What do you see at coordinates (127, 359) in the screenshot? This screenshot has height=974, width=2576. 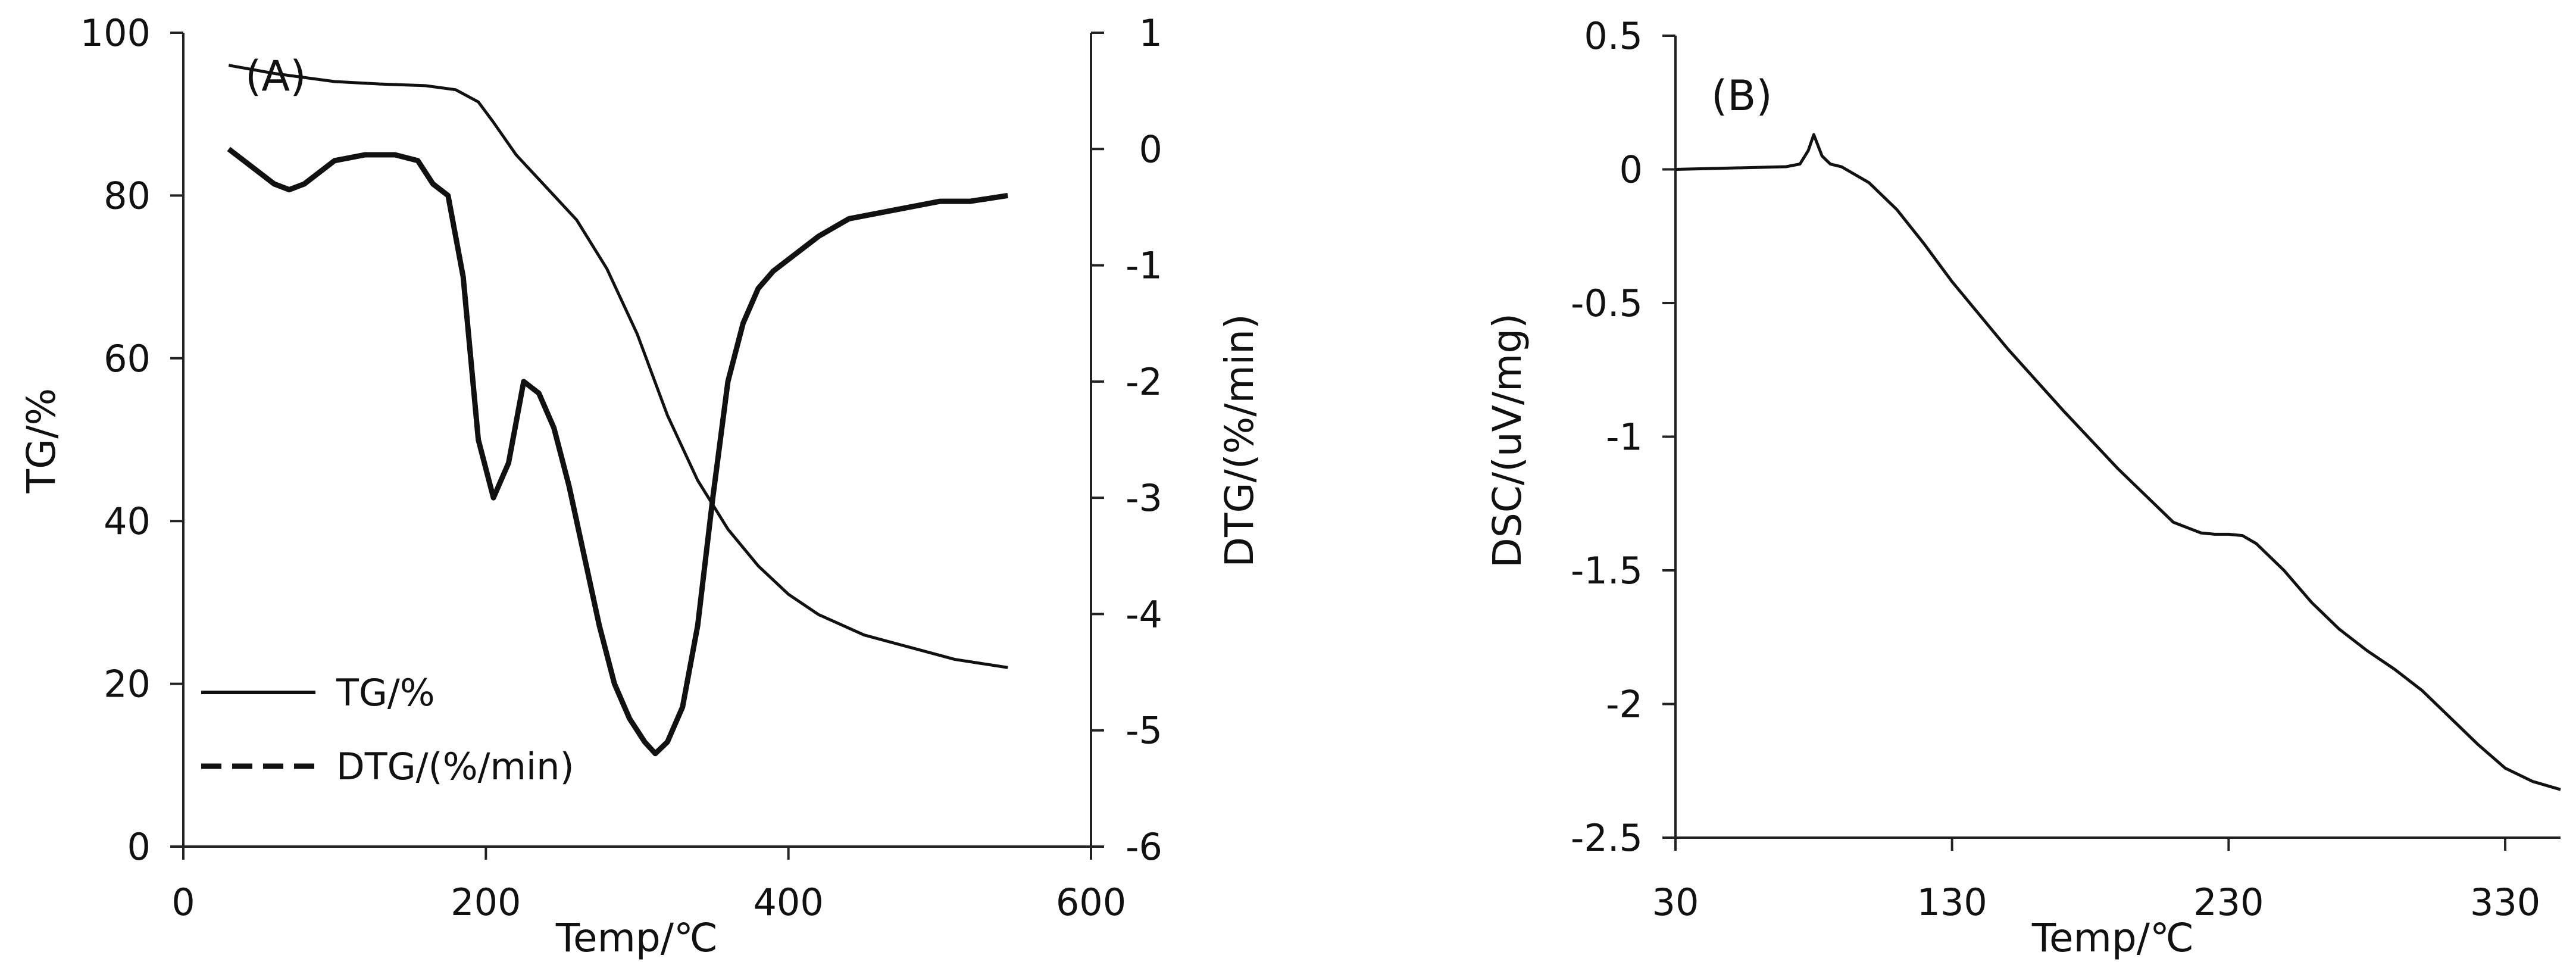 I see `y-tick-label: 60` at bounding box center [127, 359].